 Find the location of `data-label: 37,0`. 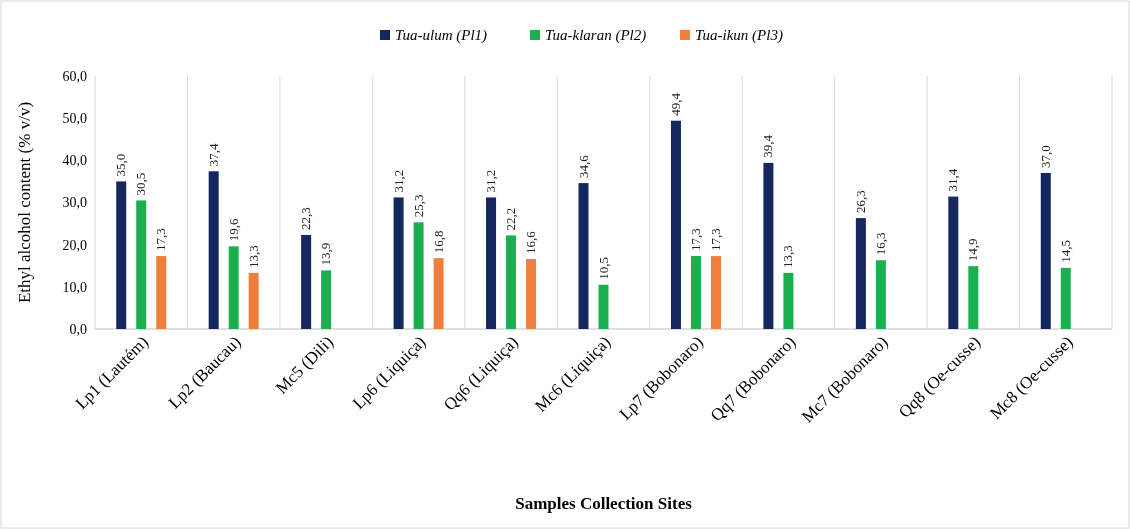

data-label: 37,0 is located at coordinates (1045, 156).